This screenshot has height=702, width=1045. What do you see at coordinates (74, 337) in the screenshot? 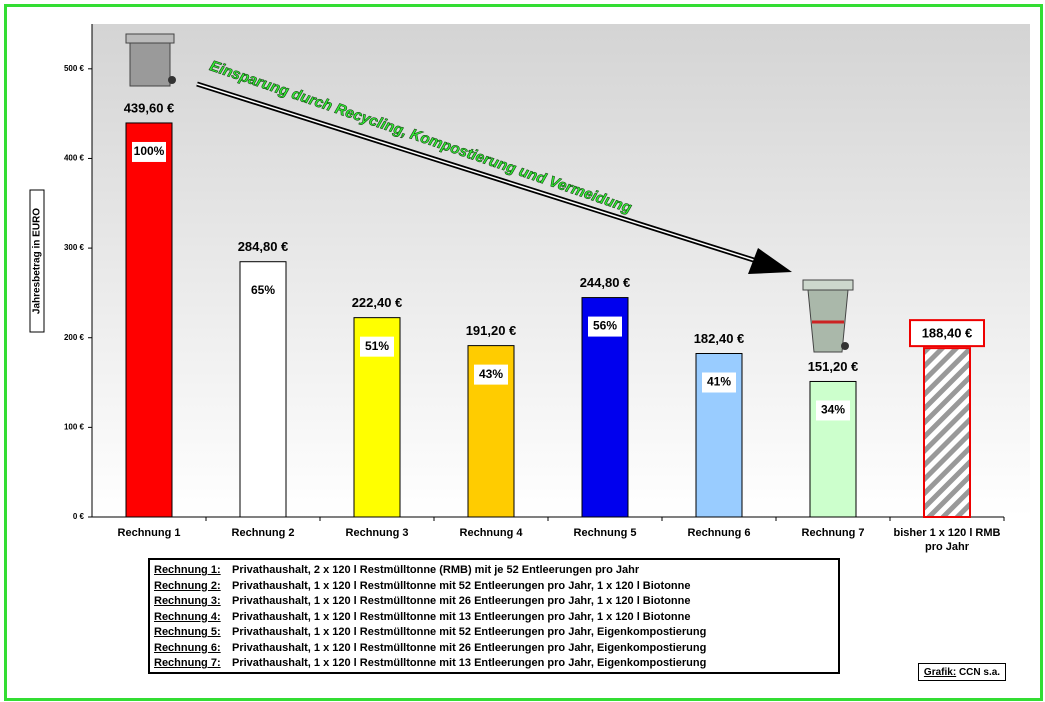
I see `y-tick-label: 200 €` at bounding box center [74, 337].